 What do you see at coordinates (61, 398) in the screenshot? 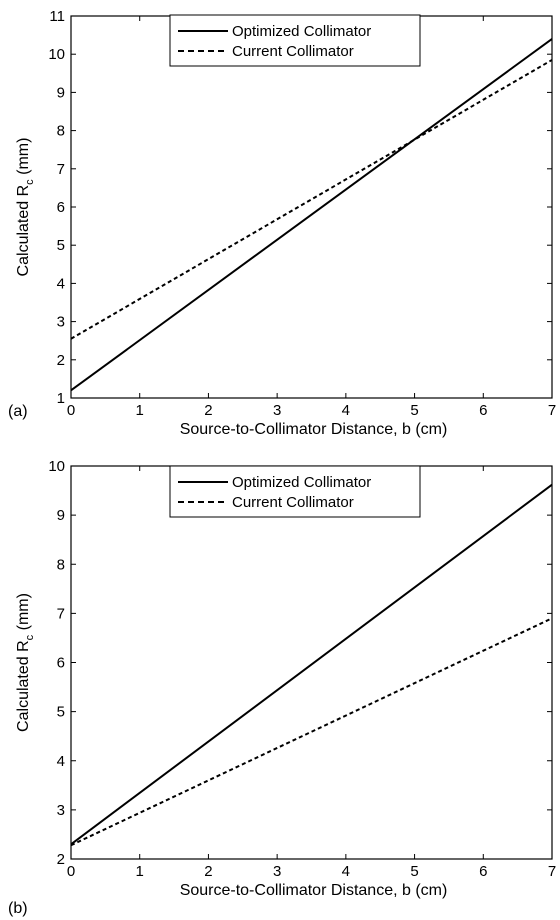
I see `y-tick-label: 1` at bounding box center [61, 398].